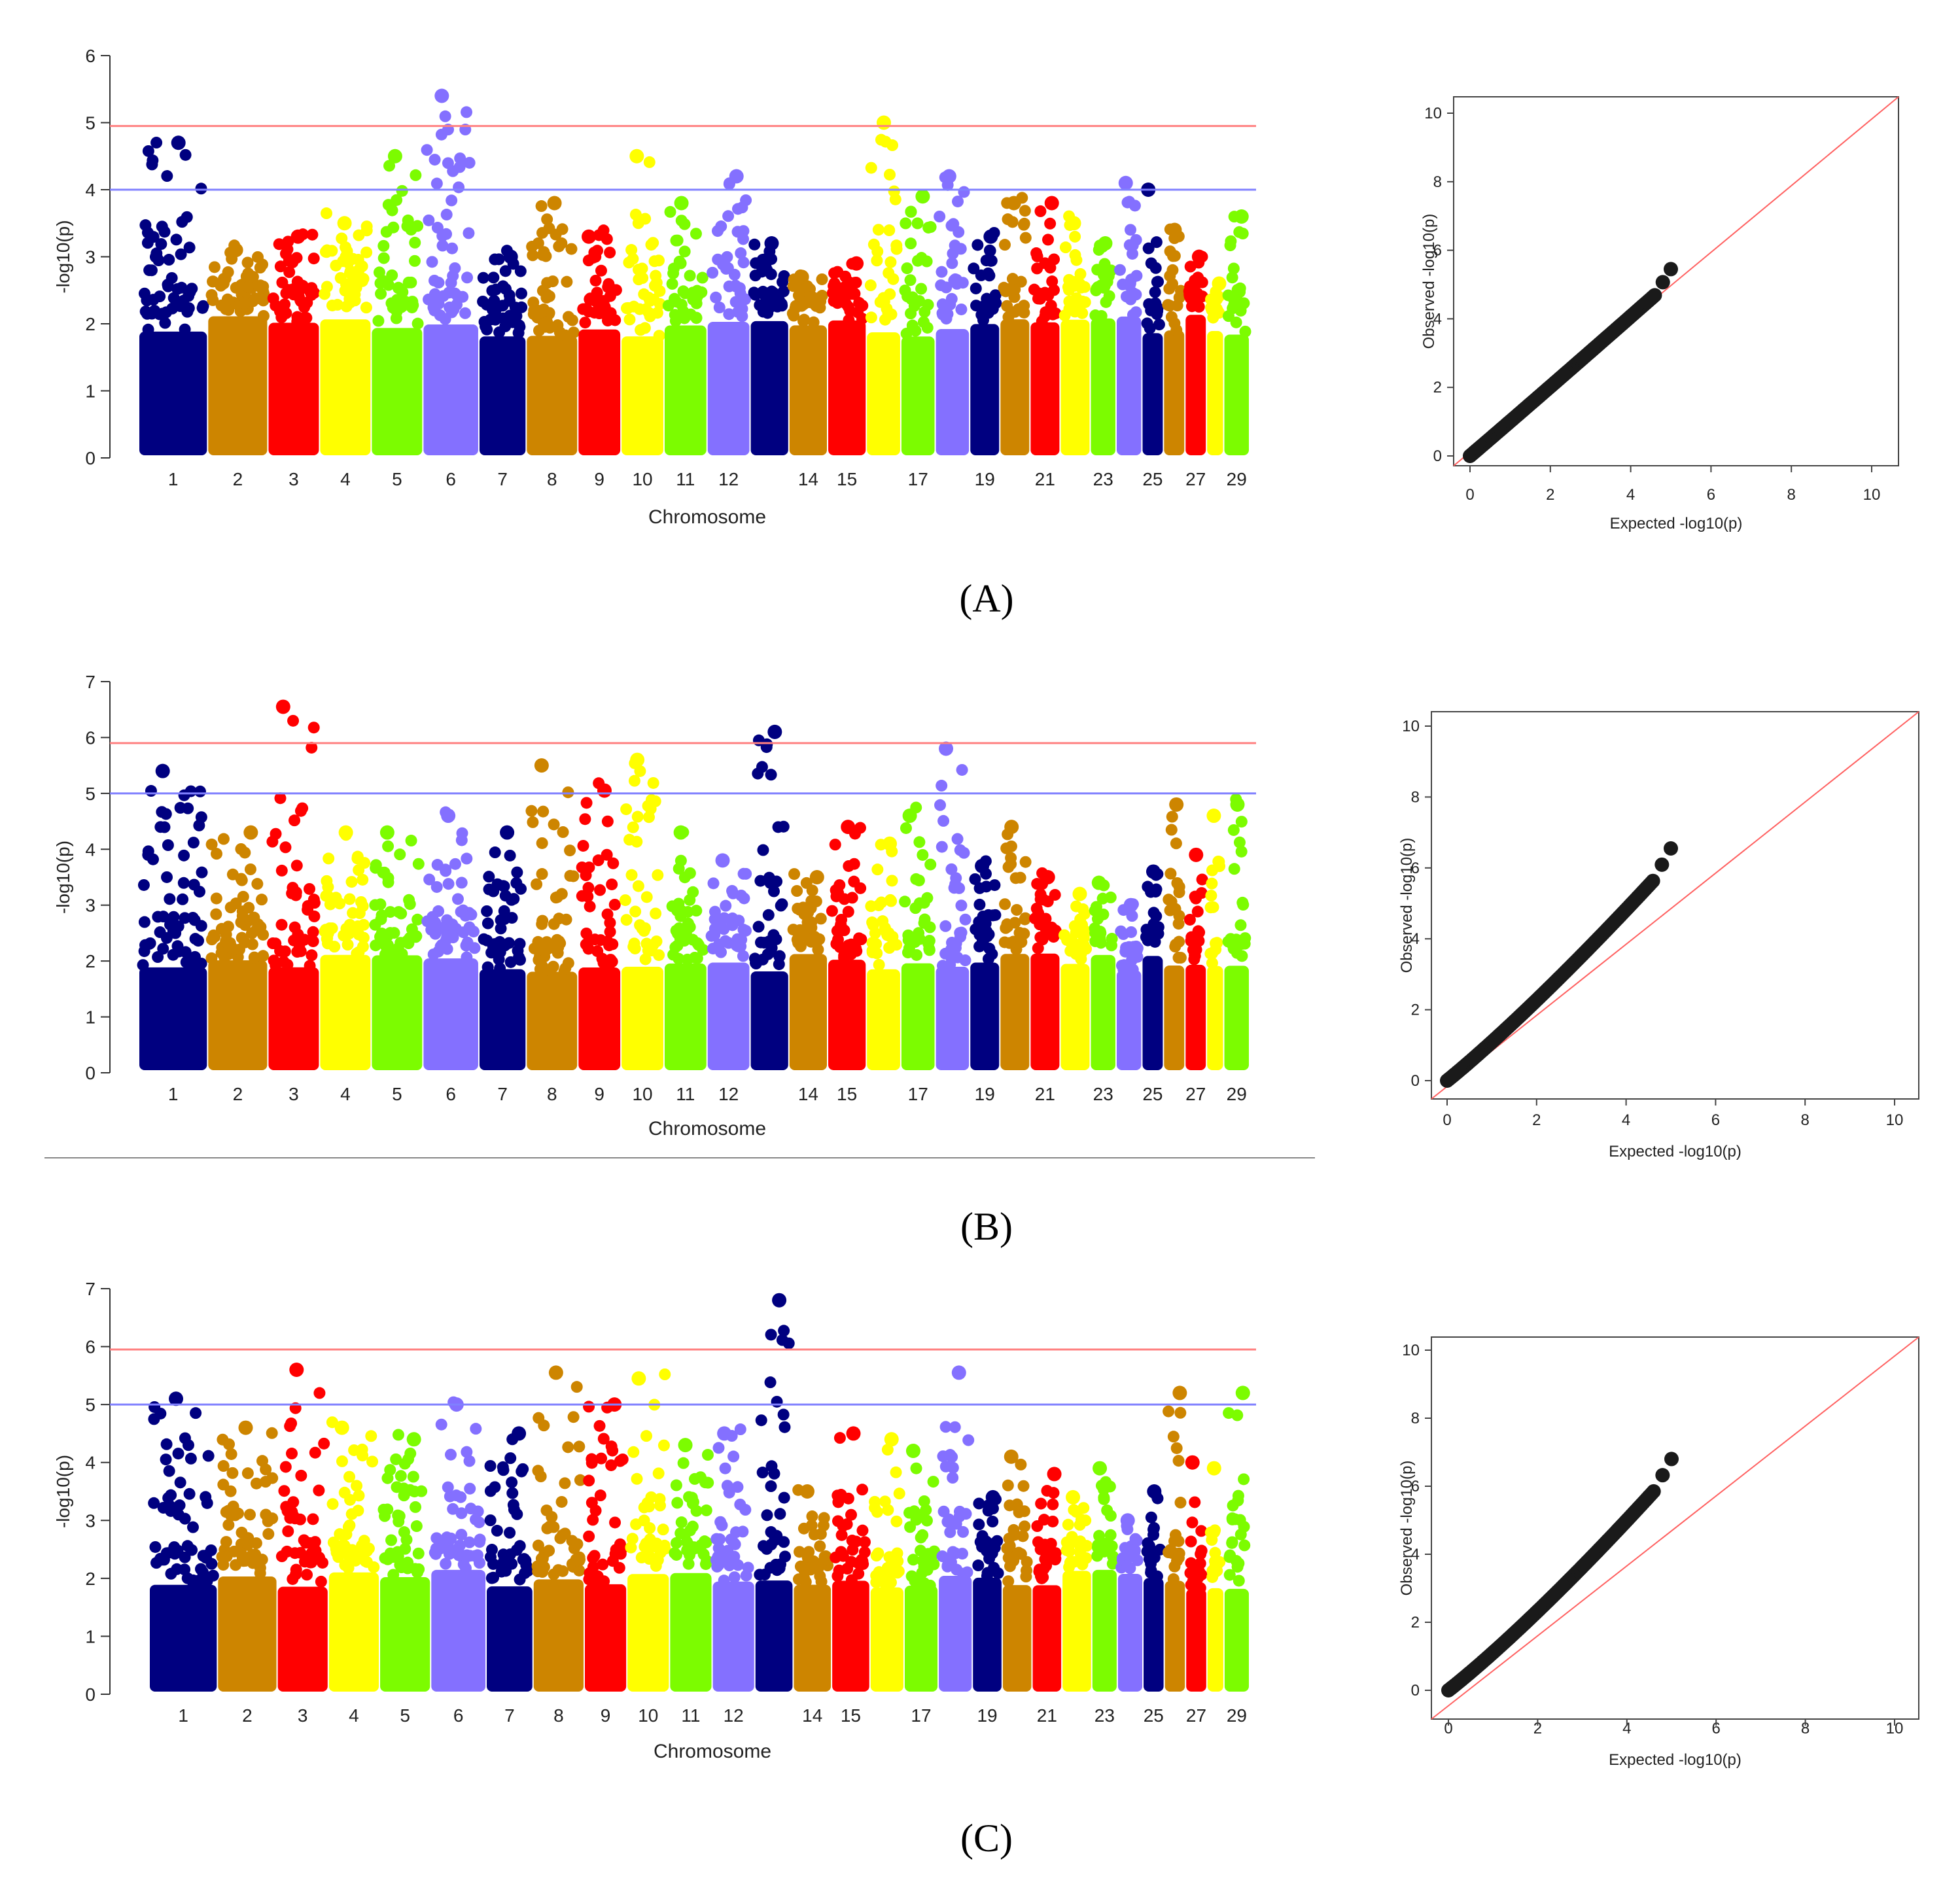 The height and width of the screenshot is (1880, 1960). Describe the element at coordinates (779, 1300) in the screenshot. I see `chromosome-13-peak-snp` at that location.